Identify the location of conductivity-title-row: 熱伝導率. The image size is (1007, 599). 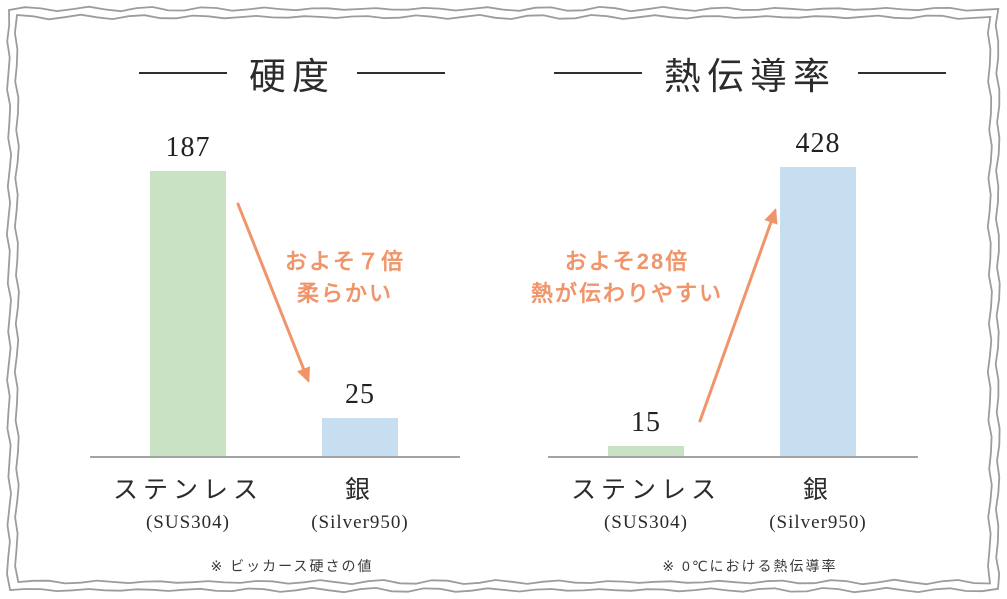
(750, 74).